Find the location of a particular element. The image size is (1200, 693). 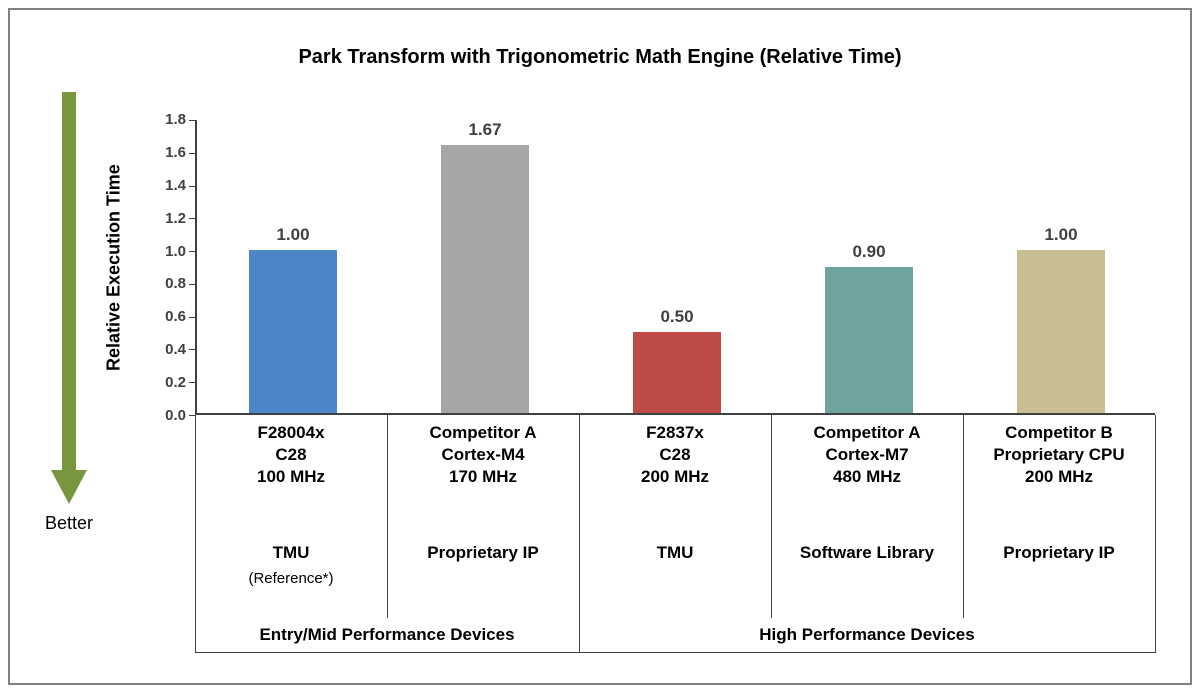

bar-competitor-a-m7 is located at coordinates (869, 339).